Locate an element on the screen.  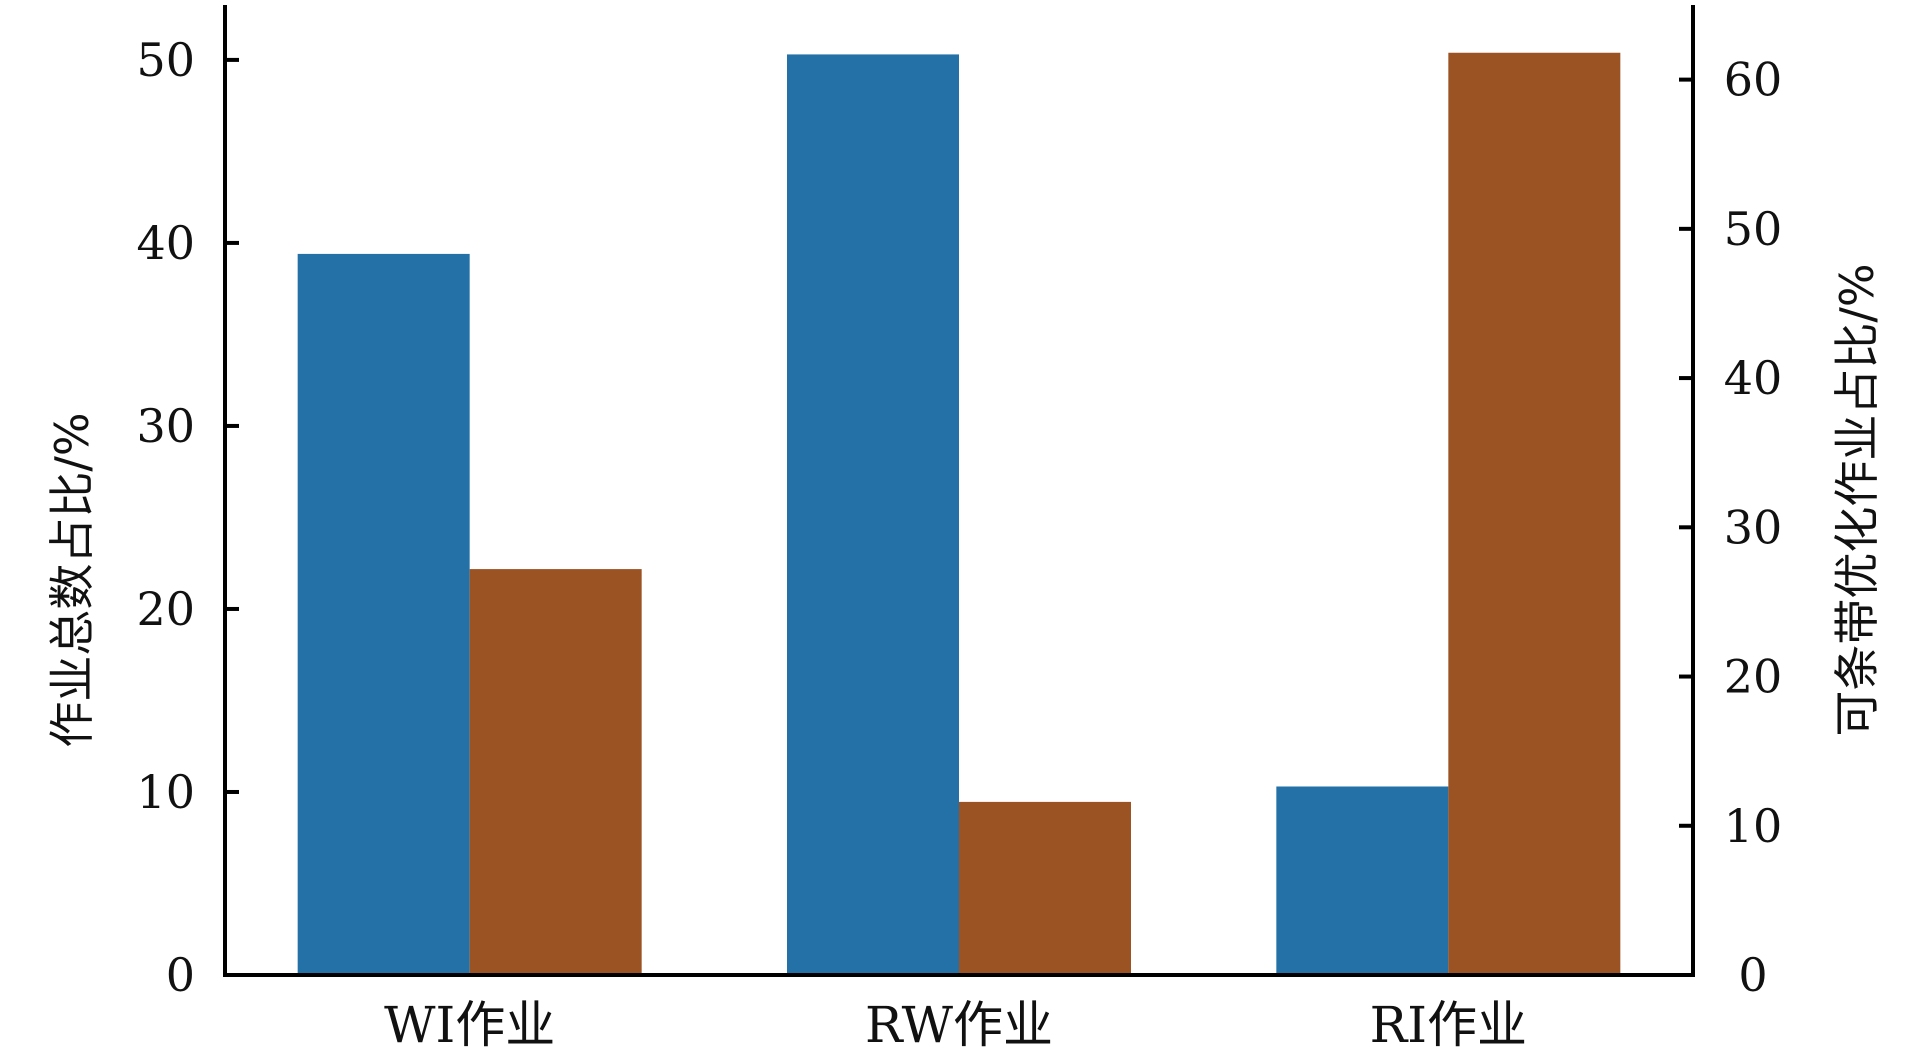
right-axis-title: 可条带优化作业占比/% is located at coordinates (1857, 499).